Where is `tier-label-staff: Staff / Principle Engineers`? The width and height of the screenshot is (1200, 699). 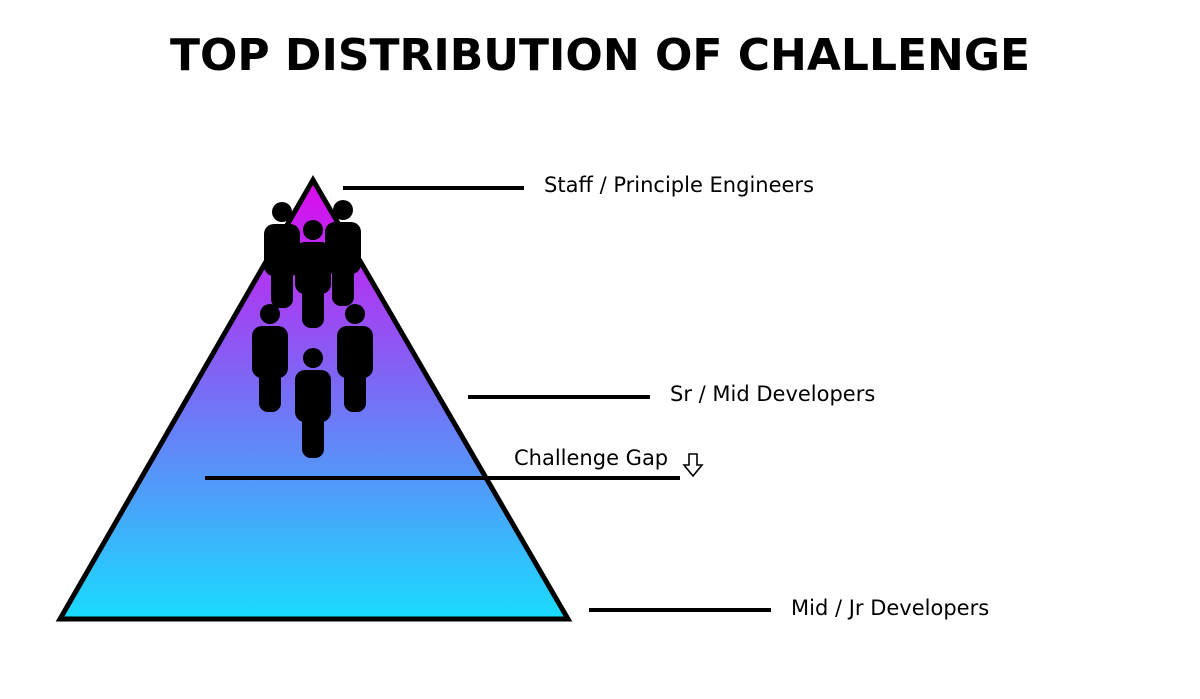
tier-label-staff: Staff / Principle Engineers is located at coordinates (679, 185).